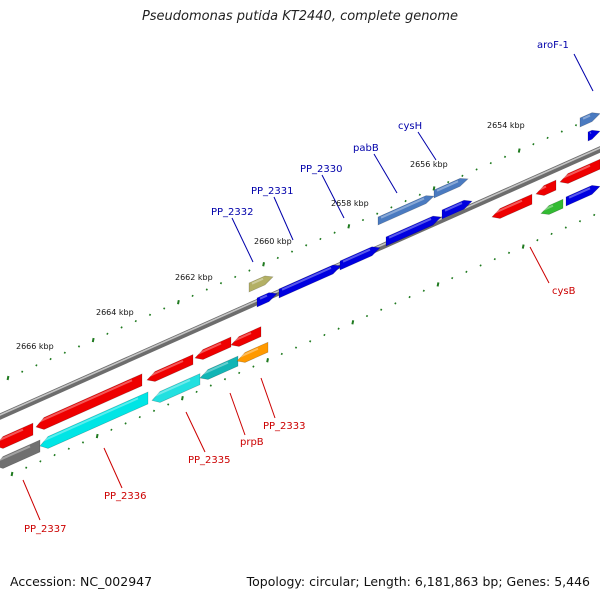 The width and height of the screenshot is (600, 600). Describe the element at coordinates (272, 191) in the screenshot. I see `gene-label-pp-2331: PP_2331` at that location.